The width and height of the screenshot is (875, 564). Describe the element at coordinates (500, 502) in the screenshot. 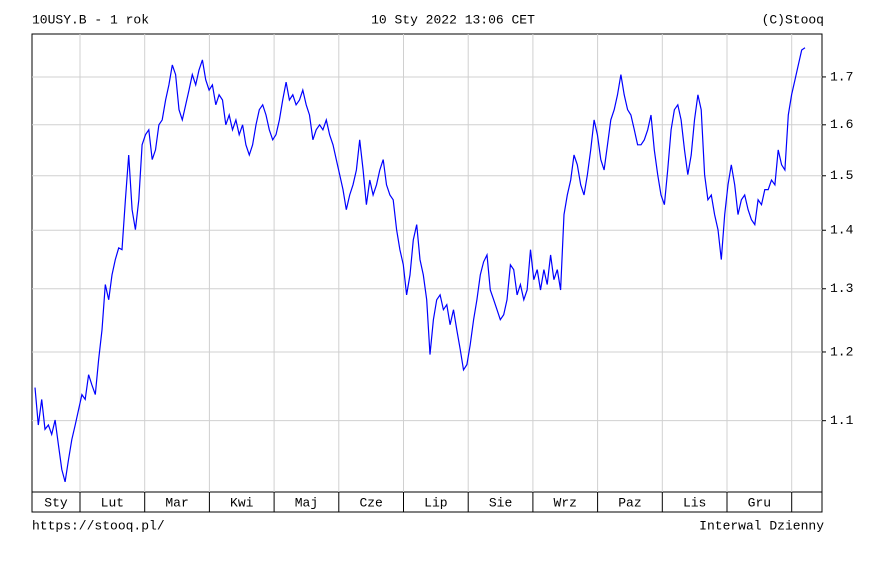

I see `x-tick-label: Sie` at that location.